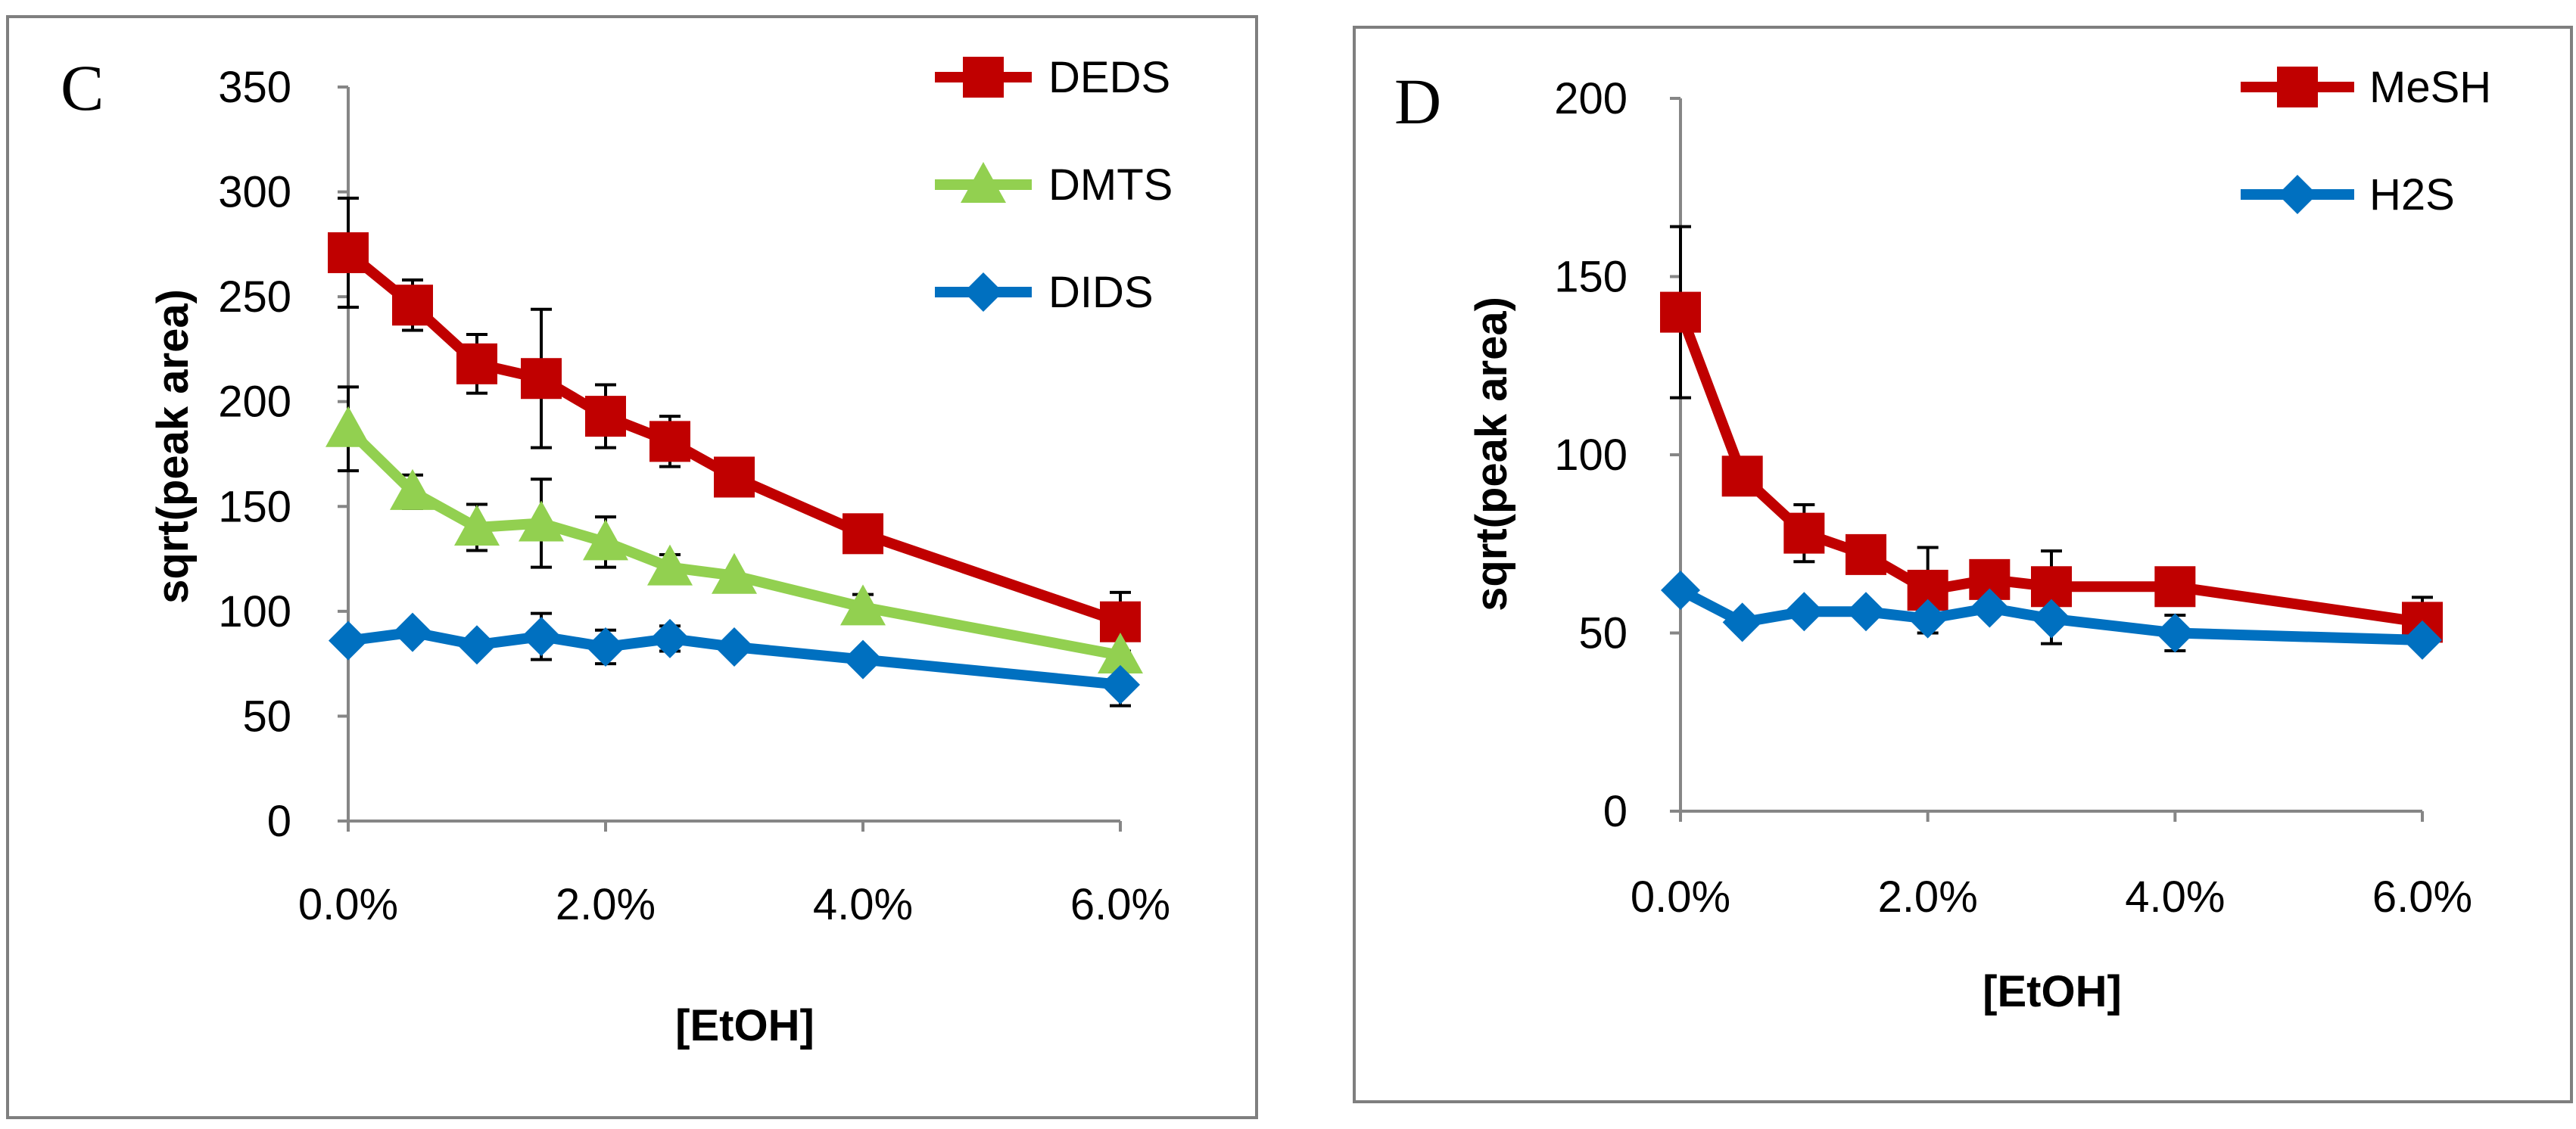 The width and height of the screenshot is (2576, 1129). What do you see at coordinates (82, 87) in the screenshot?
I see `panel-letter-c: C` at bounding box center [82, 87].